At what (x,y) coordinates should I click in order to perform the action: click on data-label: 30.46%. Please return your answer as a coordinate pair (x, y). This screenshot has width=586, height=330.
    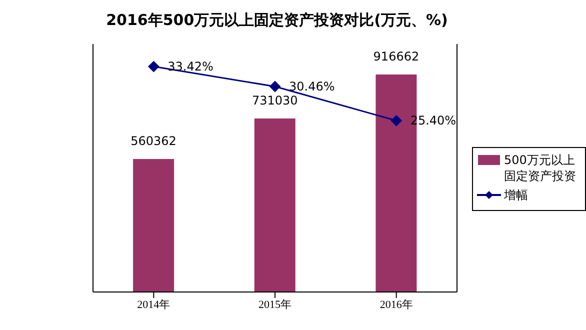
    Looking at the image, I should click on (312, 87).